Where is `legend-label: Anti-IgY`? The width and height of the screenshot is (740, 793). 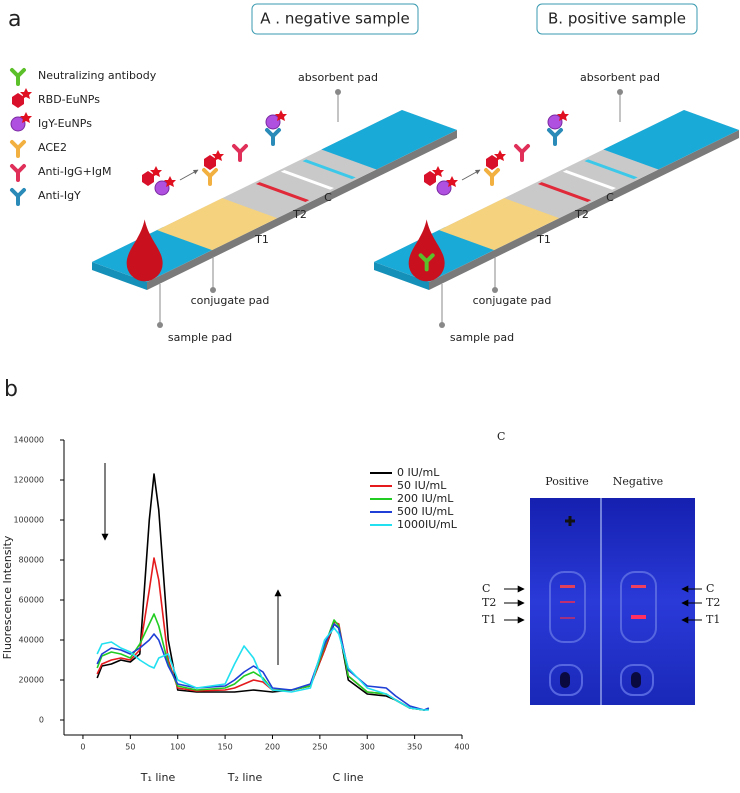
legend-label: Anti-IgY is located at coordinates (59, 195).